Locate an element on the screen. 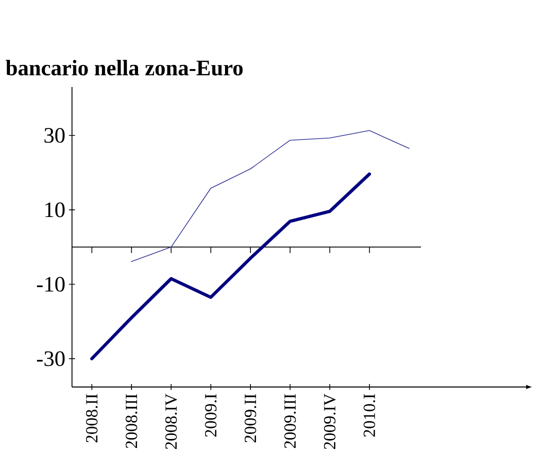 This screenshot has height=465, width=547. x-tick-label: 2009.II is located at coordinates (250, 418).